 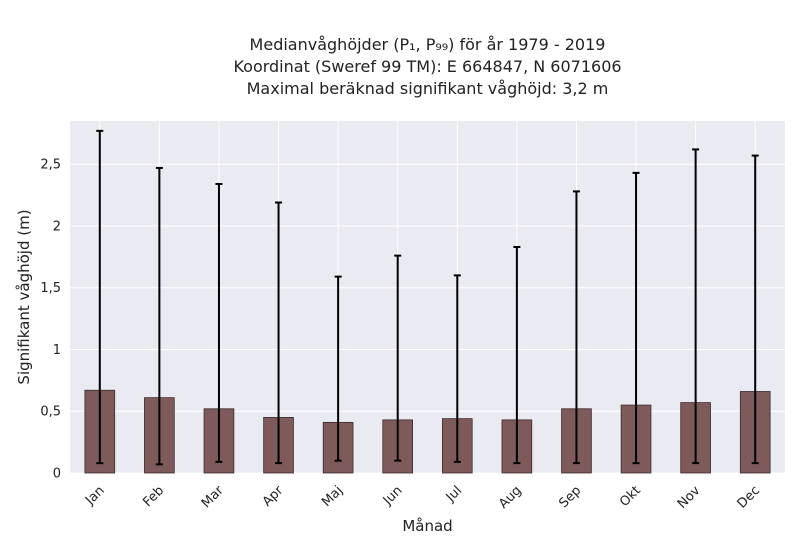 What do you see at coordinates (50, 412) in the screenshot?
I see `y-tick-label: 0,5` at bounding box center [50, 412].